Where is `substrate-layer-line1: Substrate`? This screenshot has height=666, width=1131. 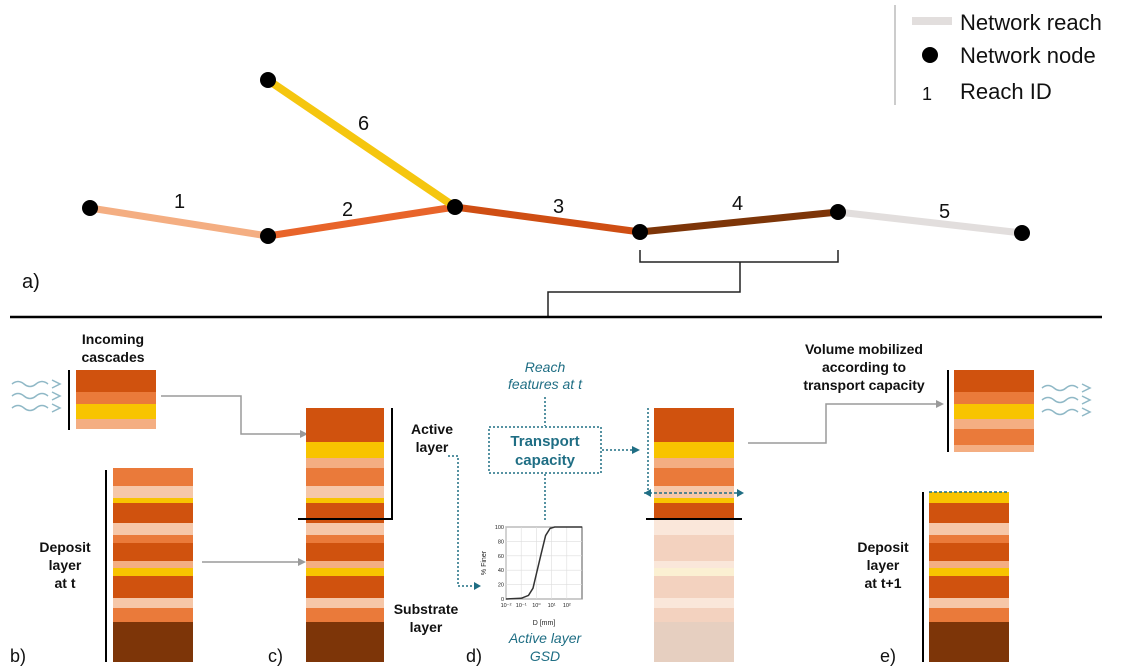 substrate-layer-line1: Substrate is located at coordinates (426, 609).